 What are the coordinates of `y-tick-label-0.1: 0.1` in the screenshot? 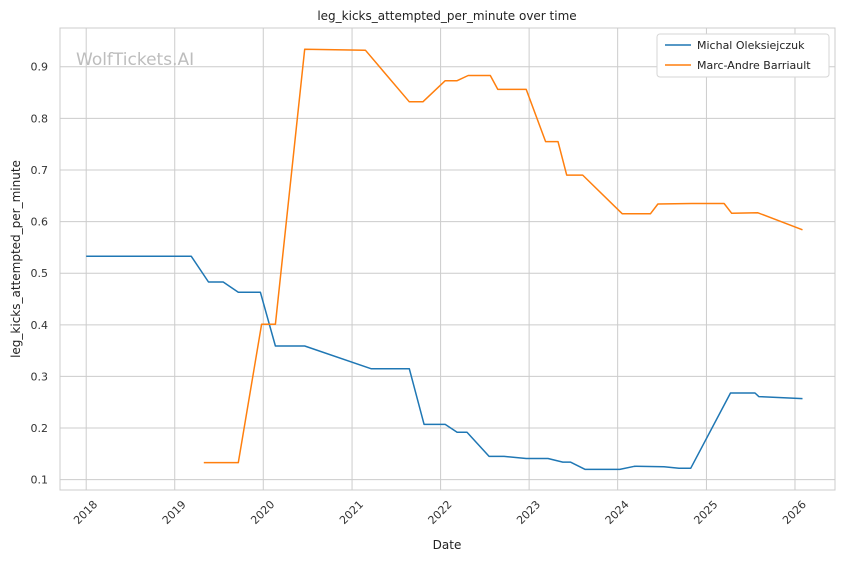 It's located at (40, 480).